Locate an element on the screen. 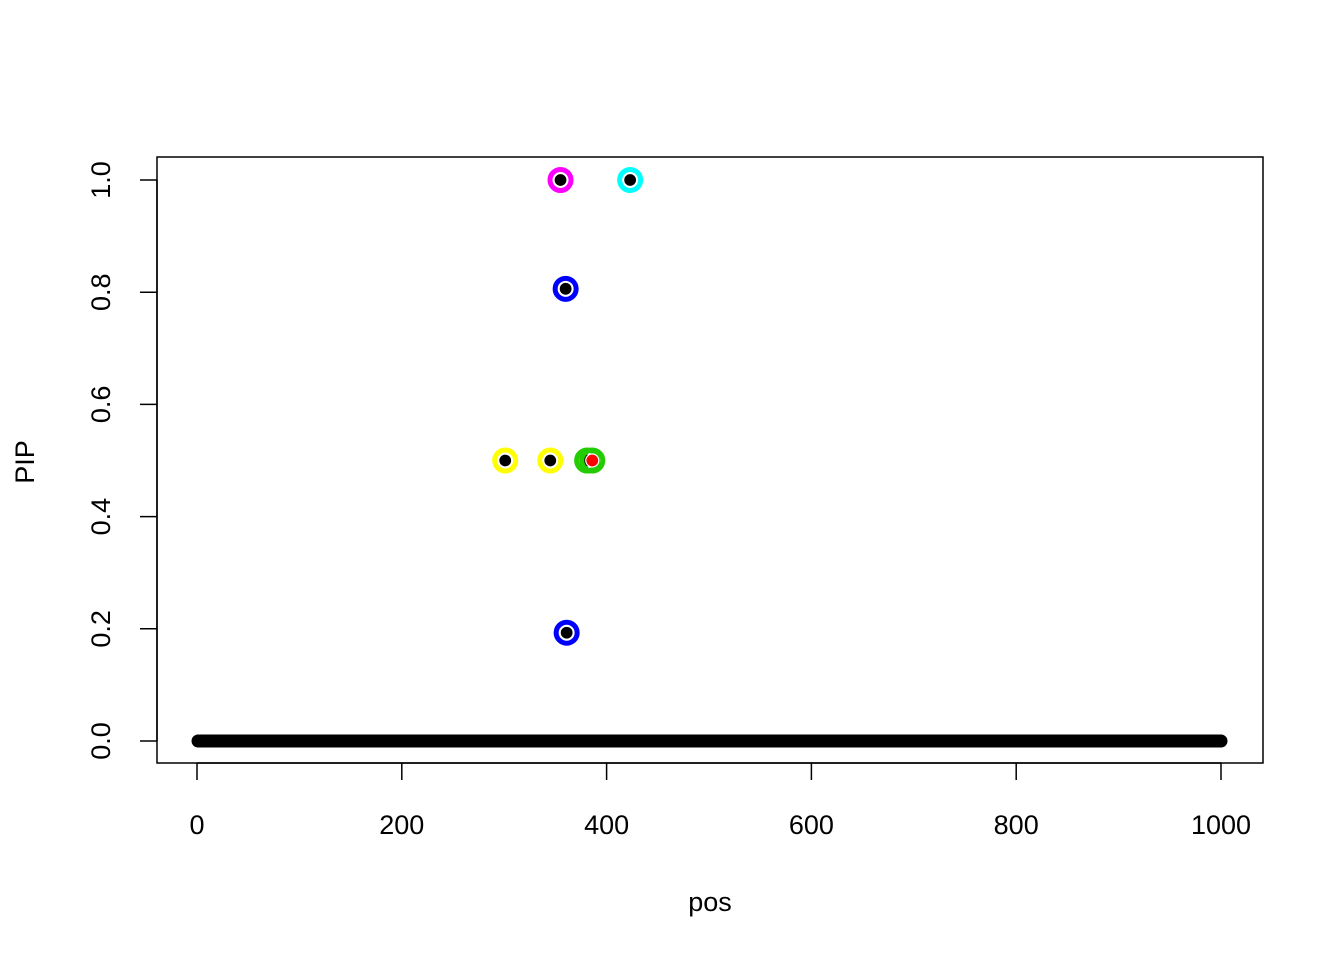 This screenshot has height=960, width=1344. x-tick-label: 800 is located at coordinates (1016, 825).